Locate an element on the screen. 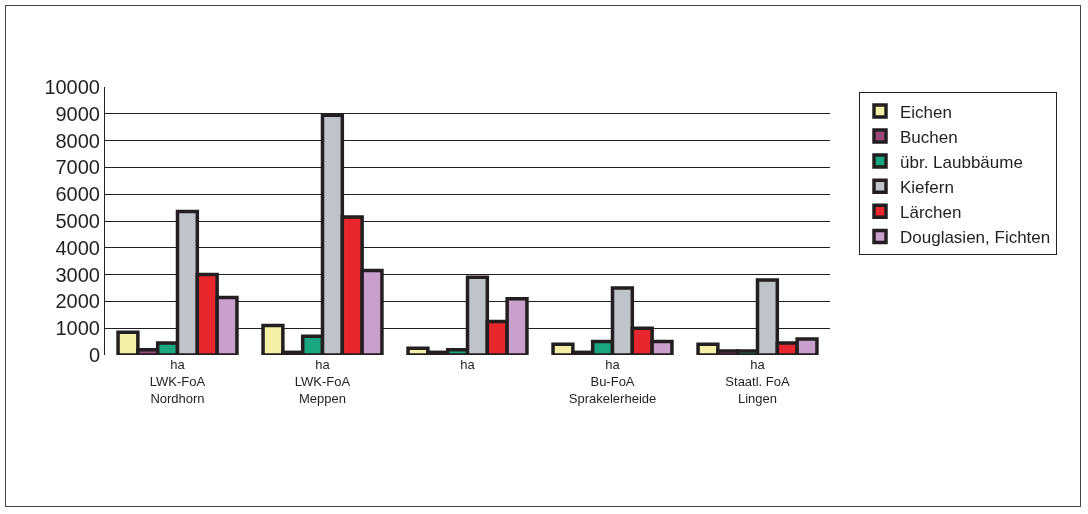 This screenshot has width=1088, height=514. legend-label: Douglasien, Fichten is located at coordinates (975, 238).